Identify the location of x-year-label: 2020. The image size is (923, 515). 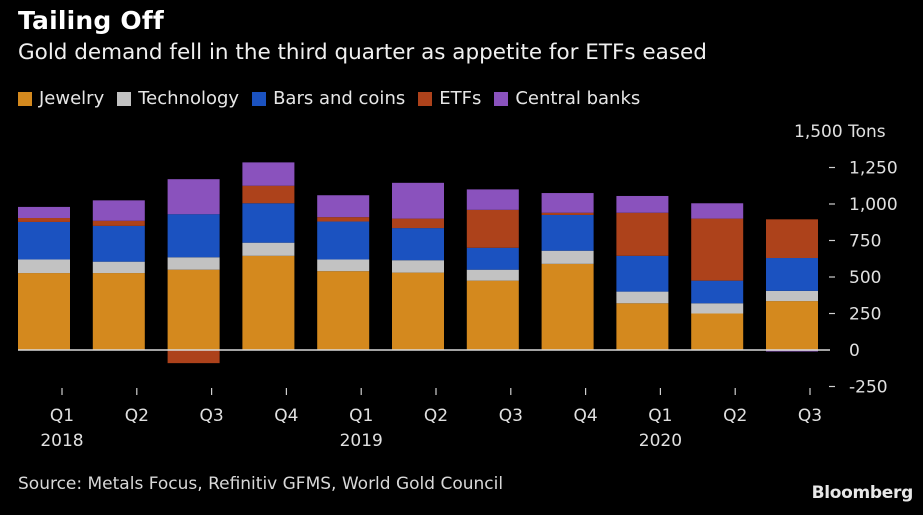
(660, 441).